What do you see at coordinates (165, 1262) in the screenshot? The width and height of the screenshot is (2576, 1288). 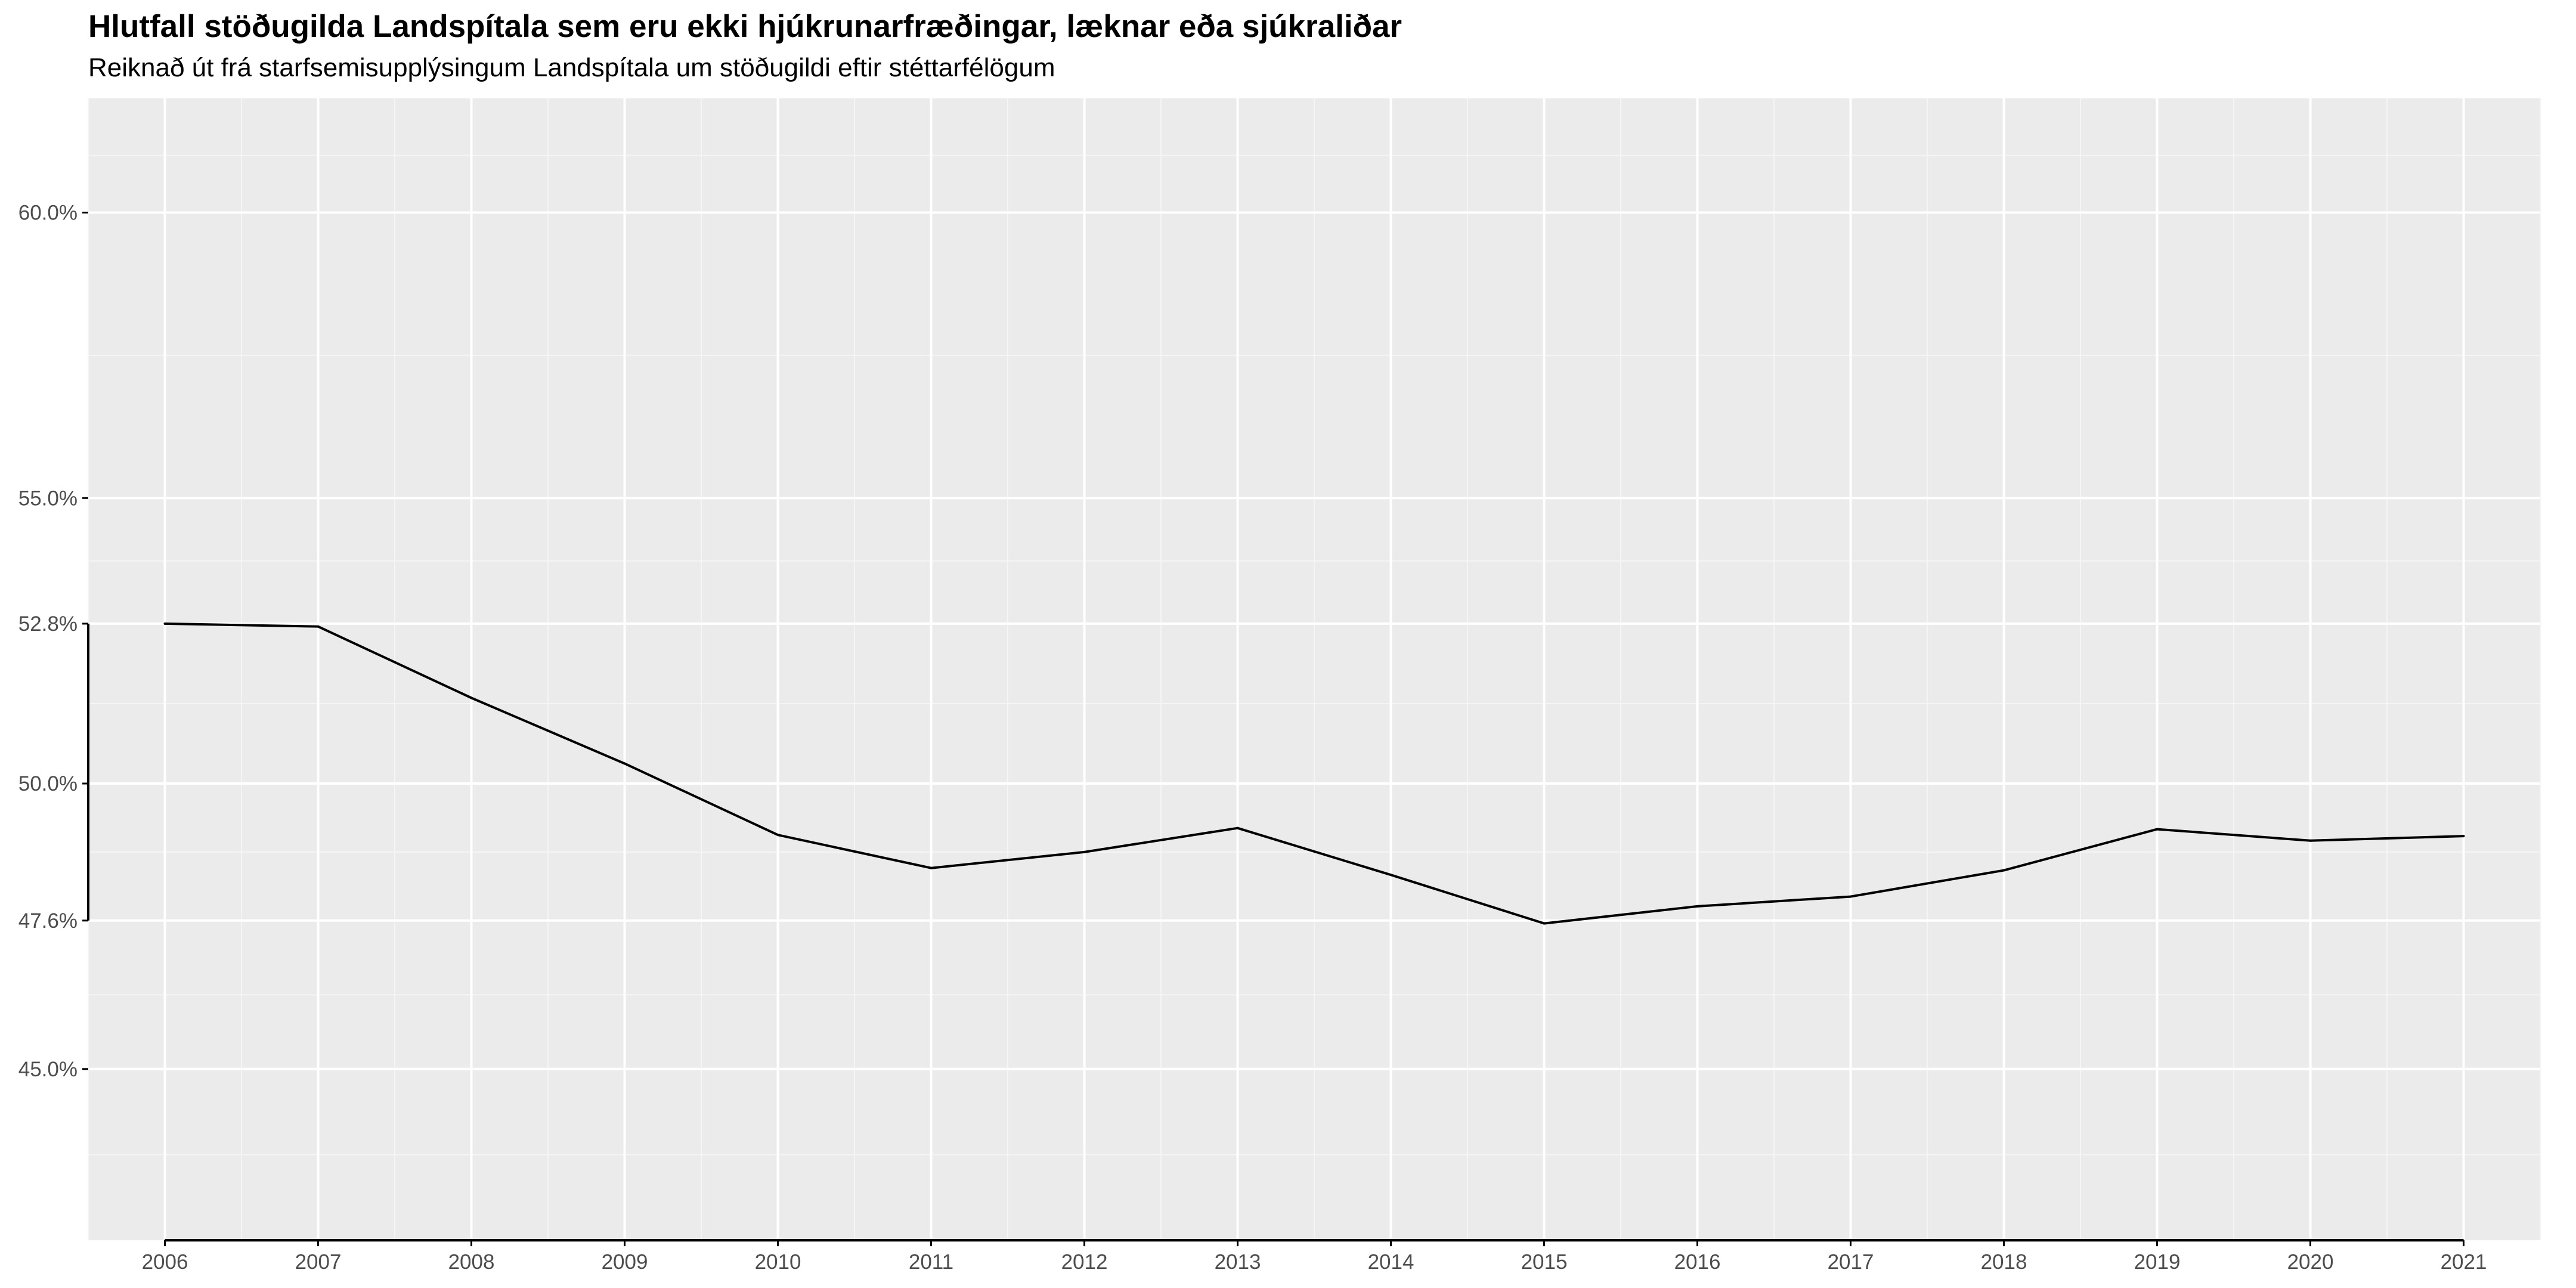 I see `x-tick-label: 2006` at bounding box center [165, 1262].